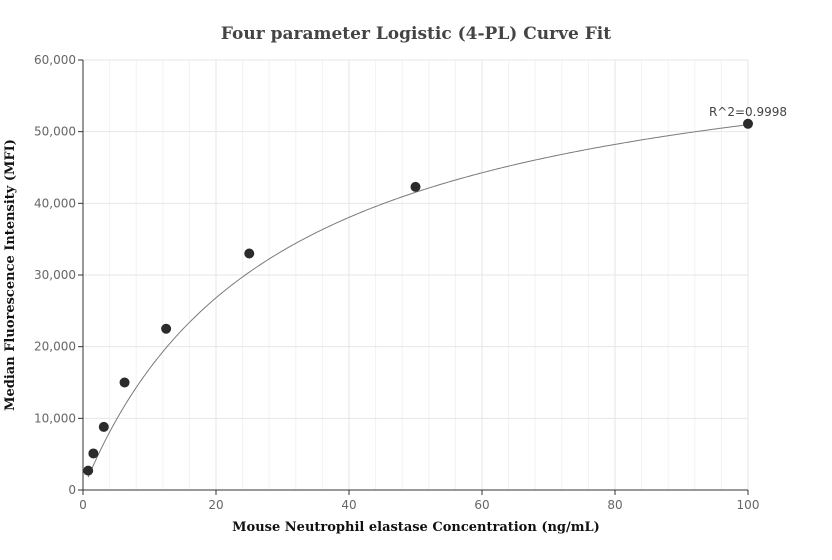  I want to click on chart-title: Four parameter Logistic (4-PL) Curve Fit, so click(416, 34).